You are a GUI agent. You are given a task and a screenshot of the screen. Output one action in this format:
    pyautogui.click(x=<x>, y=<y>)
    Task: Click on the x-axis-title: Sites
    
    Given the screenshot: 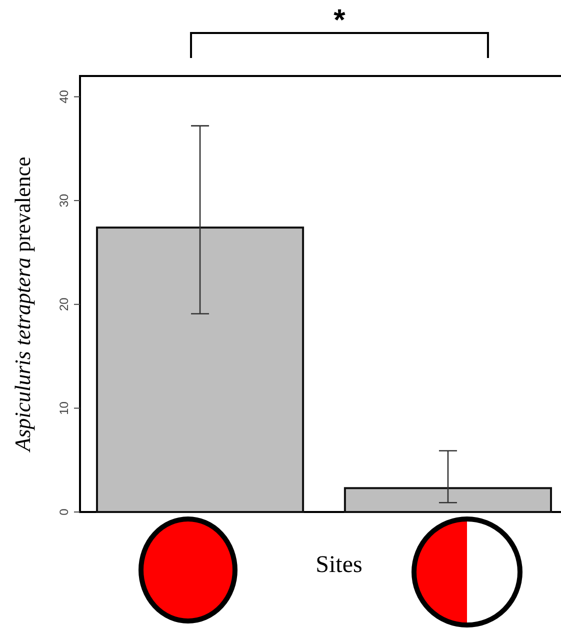 What is the action you would take?
    pyautogui.click(x=339, y=565)
    